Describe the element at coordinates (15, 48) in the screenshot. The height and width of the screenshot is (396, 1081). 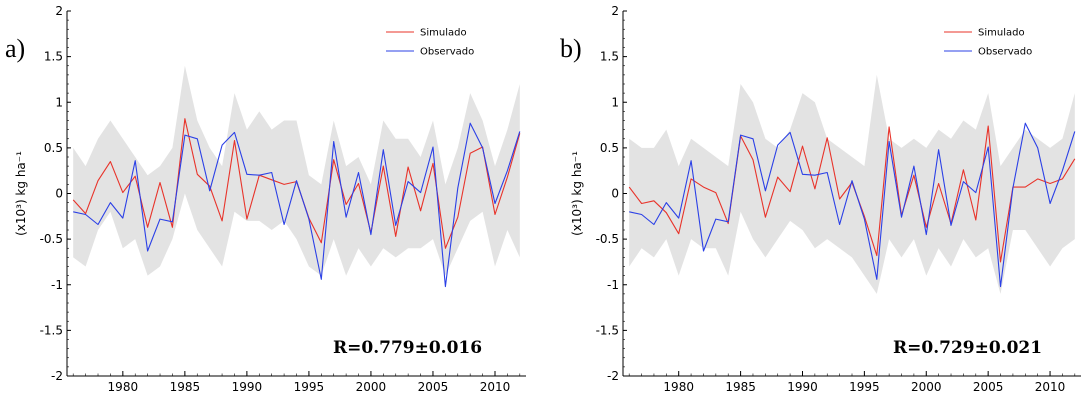
I see `panel-label: a)` at that location.